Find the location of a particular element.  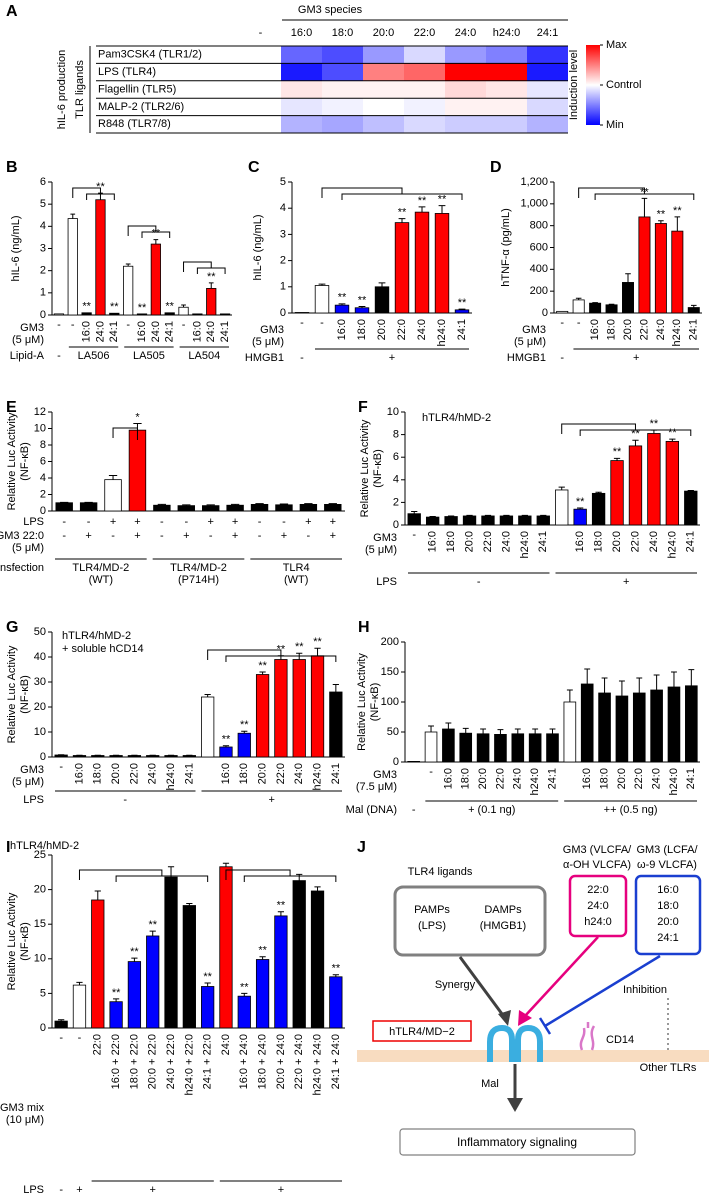

category-label: 24:0 is located at coordinates (226, 1044).